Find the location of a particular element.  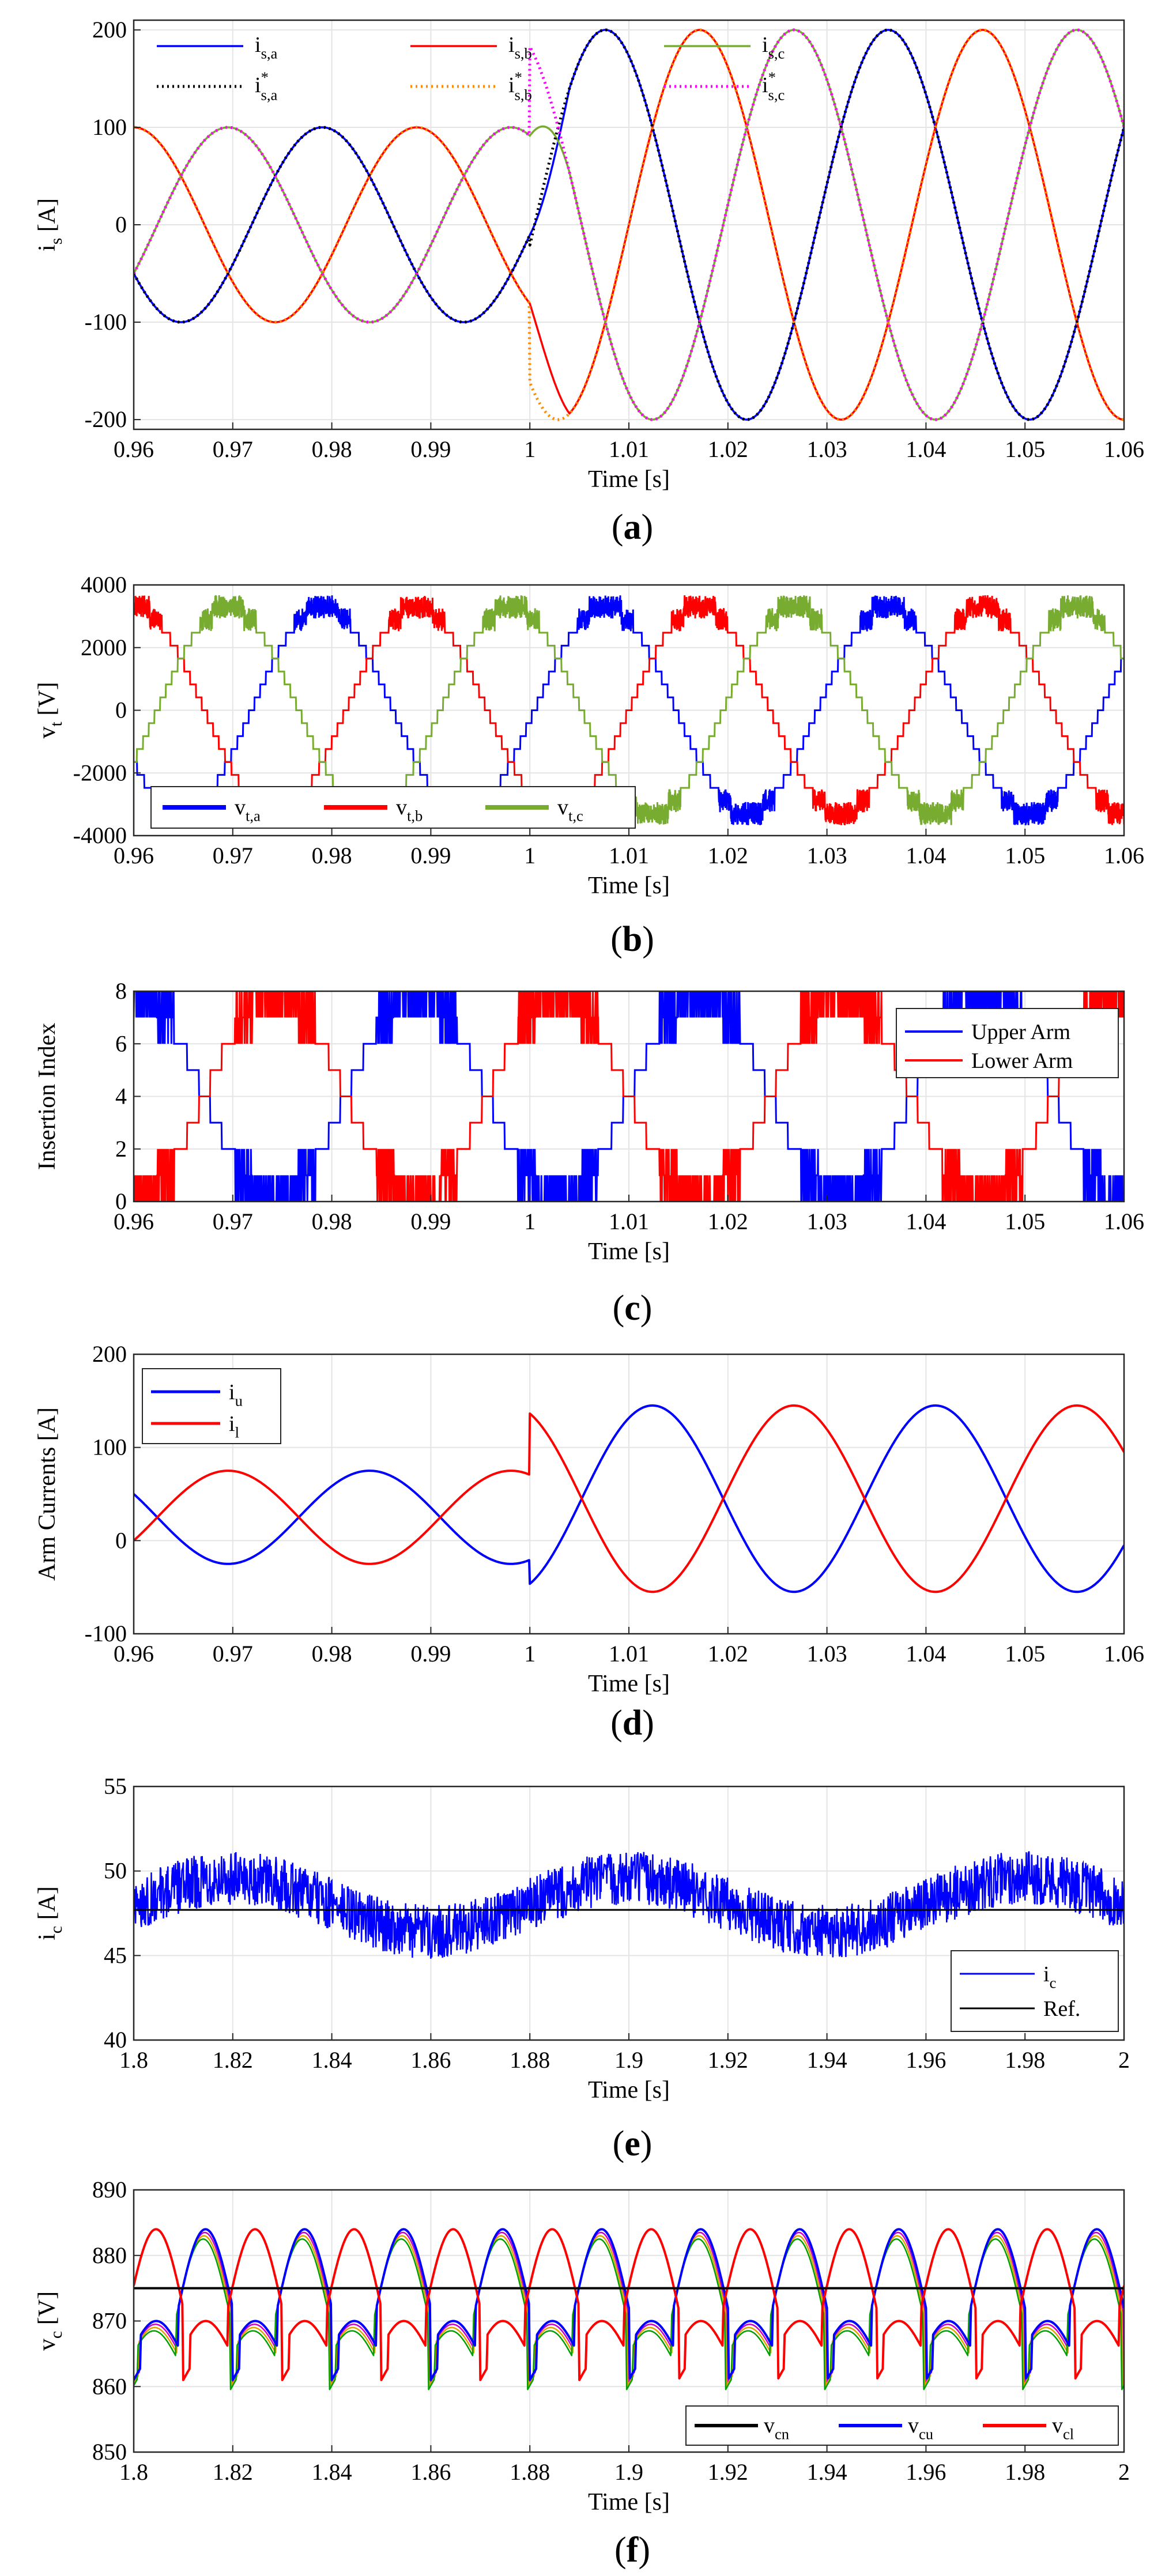

series-s-c-ref is located at coordinates (629, 224).